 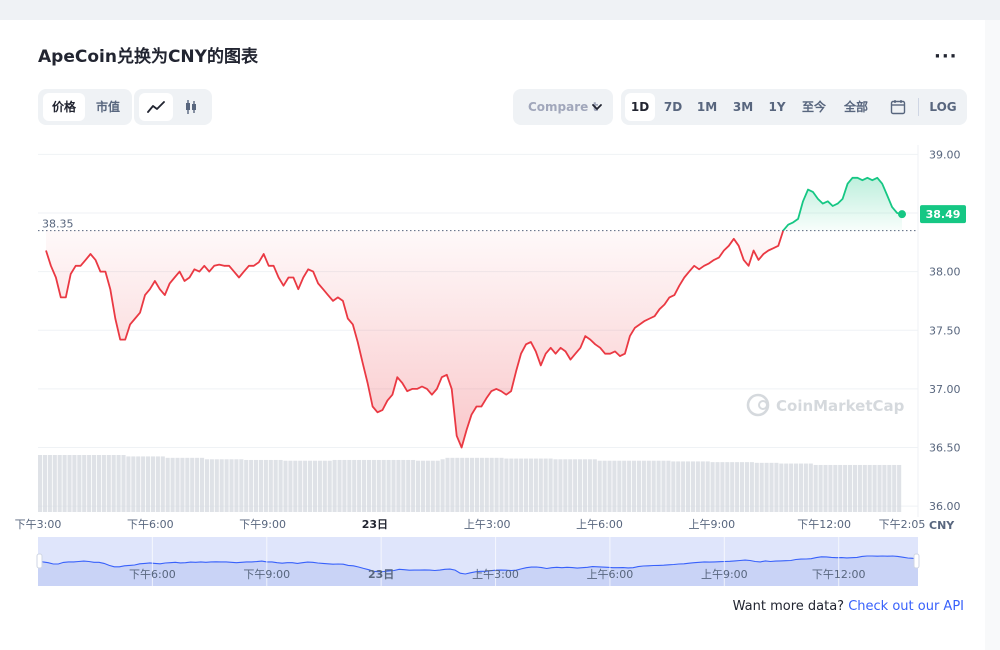 I want to click on tab-price: 价格, so click(x=64, y=107).